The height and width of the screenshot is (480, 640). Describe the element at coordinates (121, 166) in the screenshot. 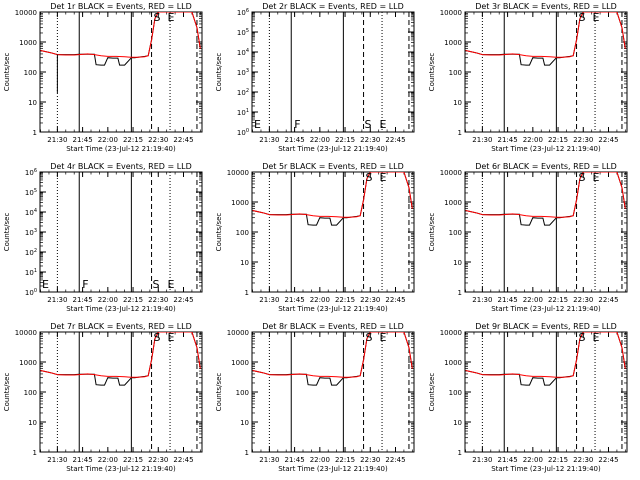

I see `plot-title: Det 4r BLACK = Events, RED = LLD` at that location.